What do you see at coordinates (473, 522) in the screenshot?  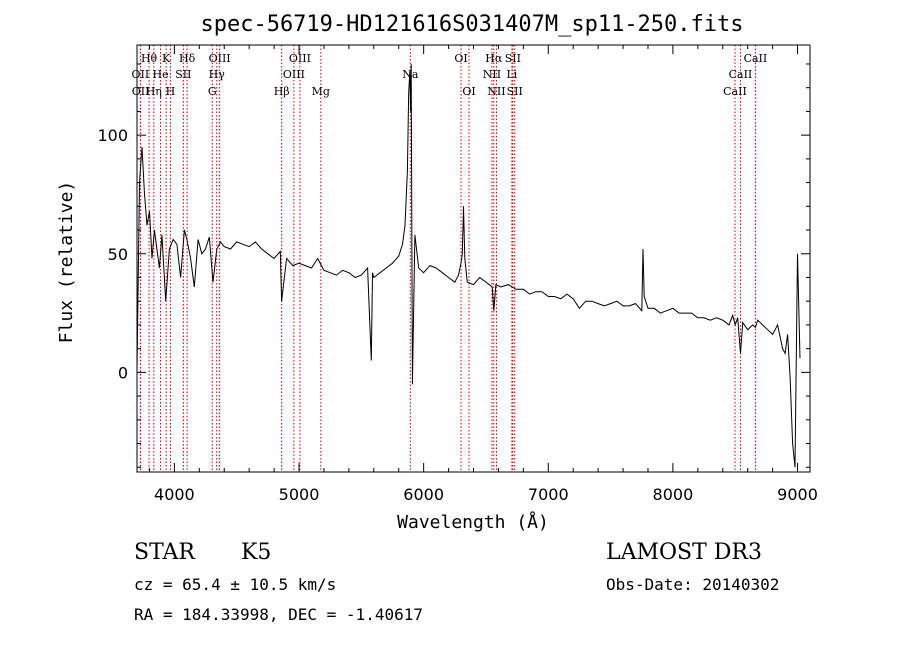 I see `x-axis-label: Wavelength (Å)` at bounding box center [473, 522].